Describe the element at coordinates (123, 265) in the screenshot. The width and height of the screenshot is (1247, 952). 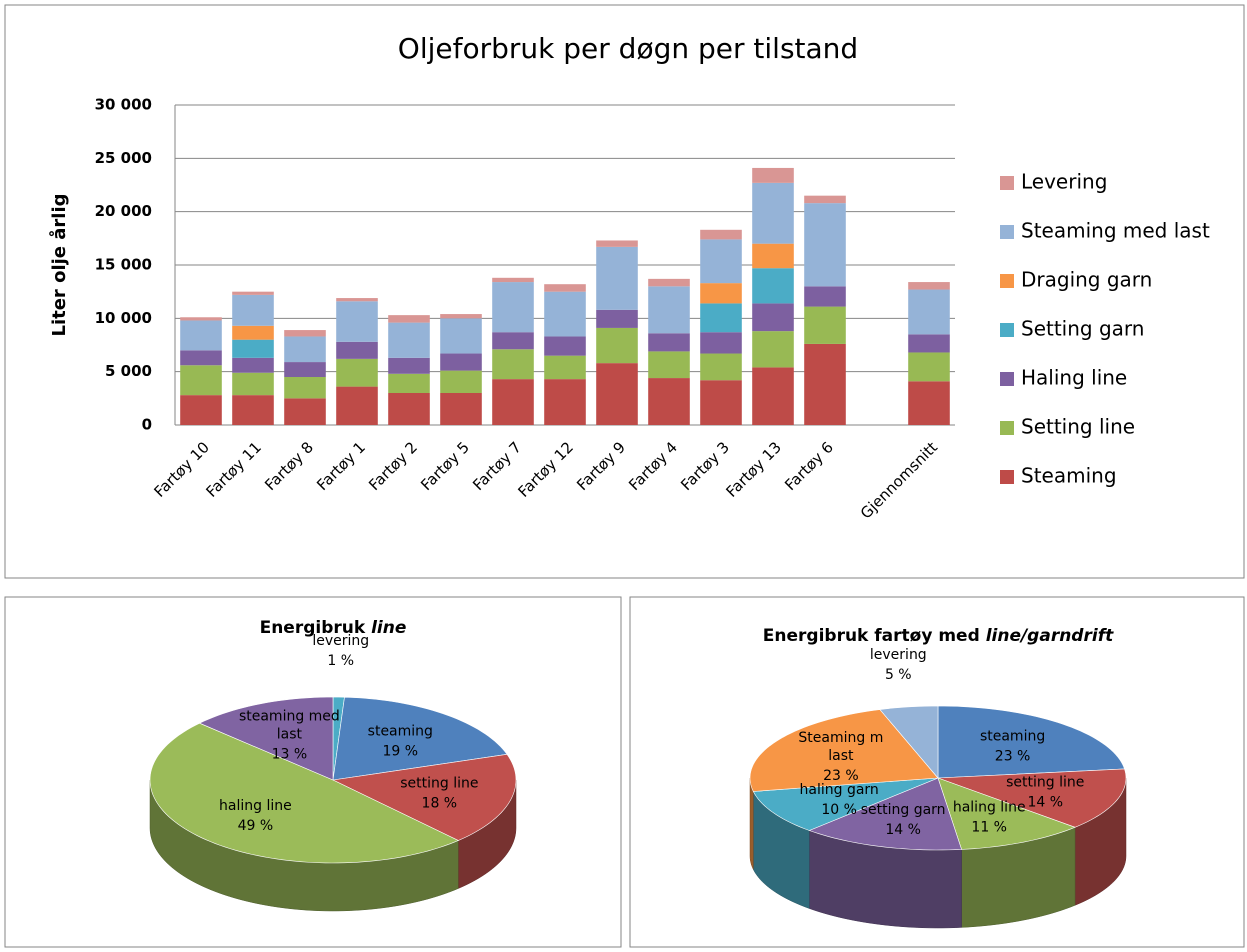
I see `y-tick-label: 15 000` at that location.